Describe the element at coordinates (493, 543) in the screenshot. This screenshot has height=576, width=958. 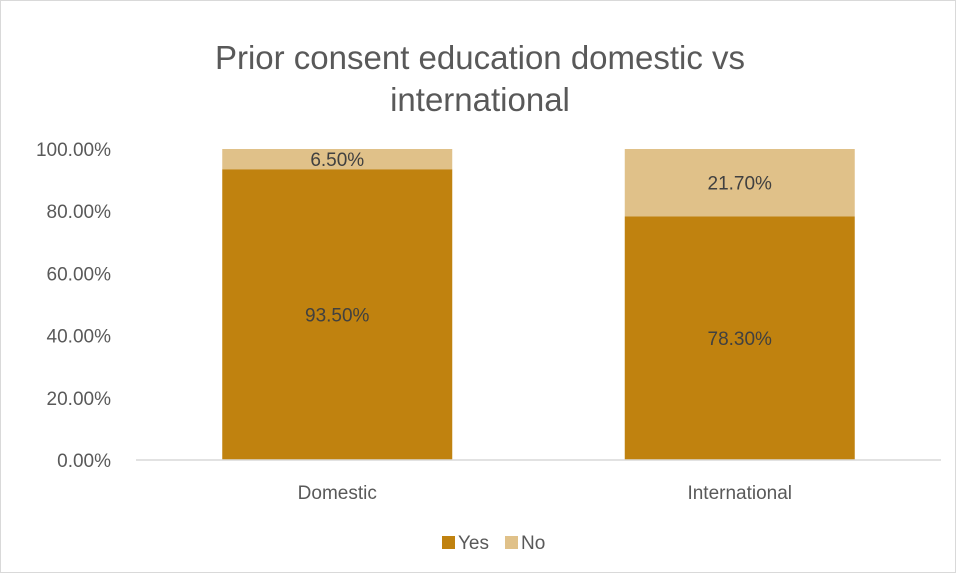
I see `legend: Yes No` at that location.